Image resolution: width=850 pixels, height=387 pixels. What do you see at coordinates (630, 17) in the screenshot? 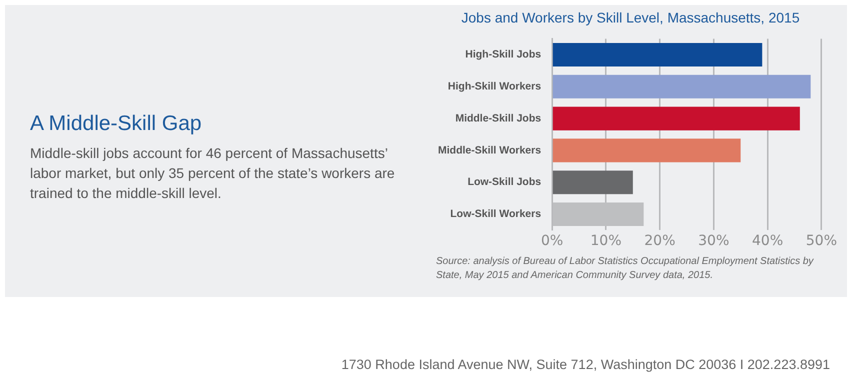
I see `chart-title: Jobs and Workers by Skill Level, Massachusetts, 2015` at bounding box center [630, 17].